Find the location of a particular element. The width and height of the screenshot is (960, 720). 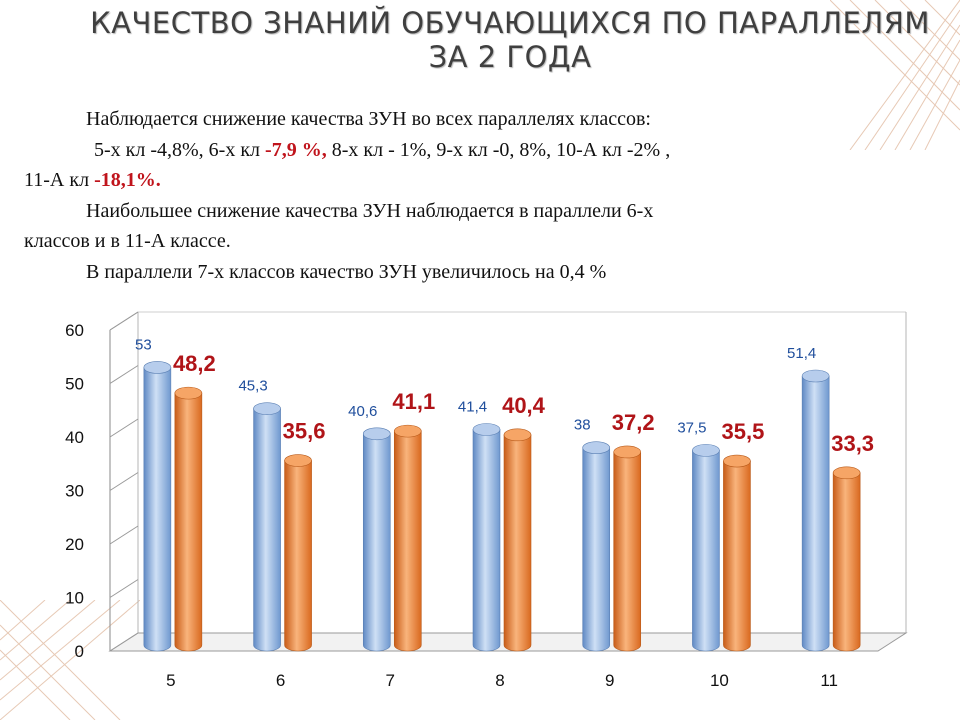

data-label-series-b: 41,1 is located at coordinates (413, 401).